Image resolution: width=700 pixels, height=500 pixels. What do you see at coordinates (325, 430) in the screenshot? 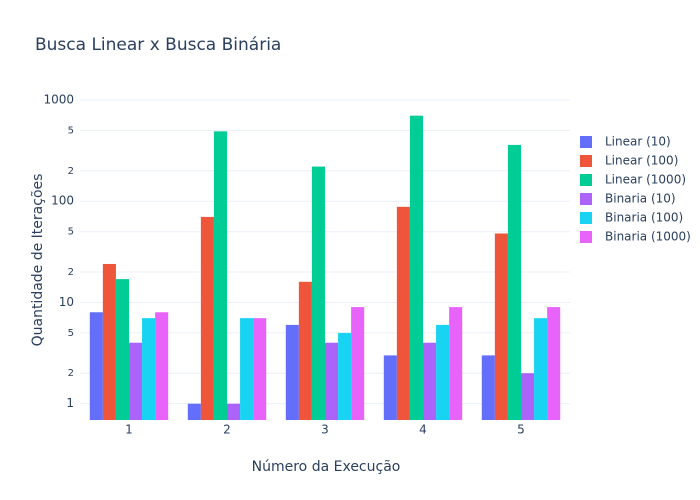
I see `x-tick-label: 3` at bounding box center [325, 430].